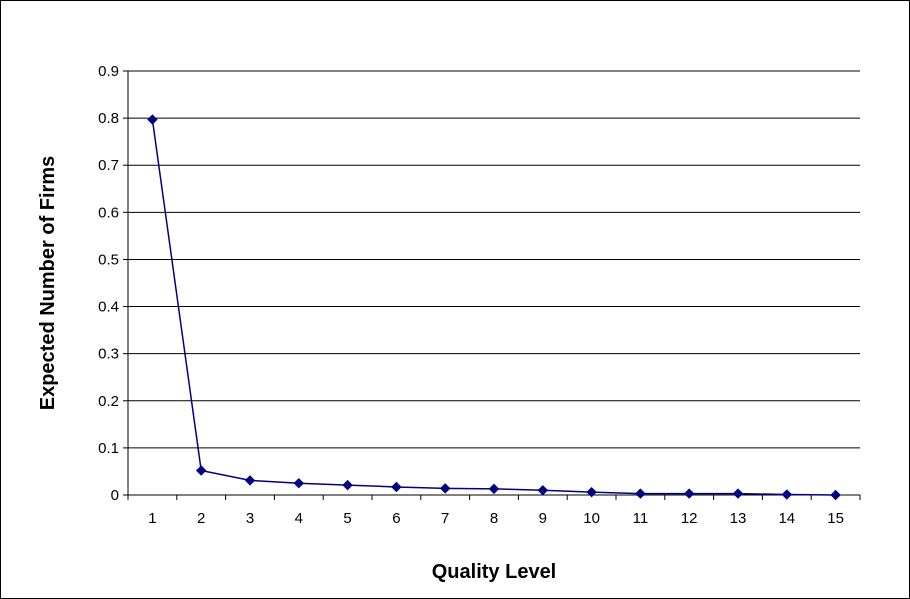  What do you see at coordinates (108, 71) in the screenshot?
I see `y-tick-label: 0.9` at bounding box center [108, 71].